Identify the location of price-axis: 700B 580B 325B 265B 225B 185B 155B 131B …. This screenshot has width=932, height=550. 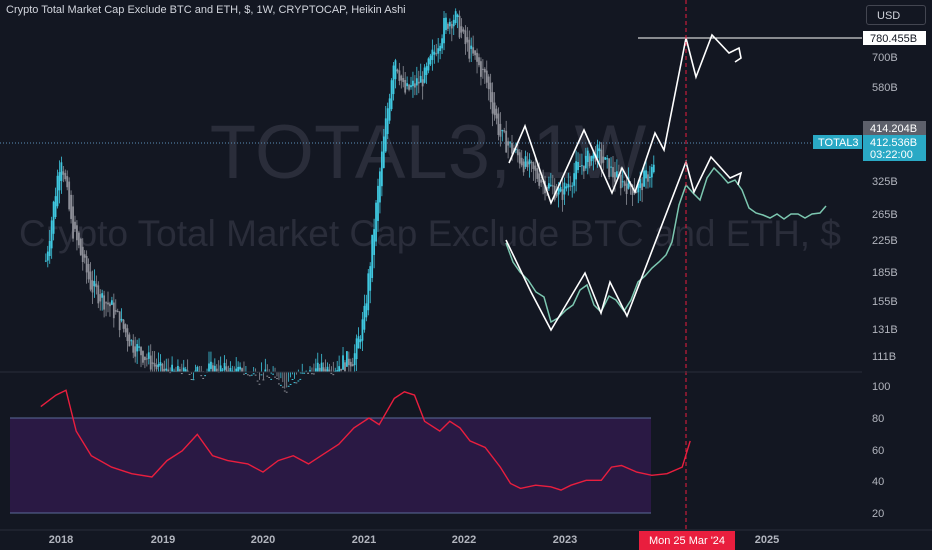
(897, 265).